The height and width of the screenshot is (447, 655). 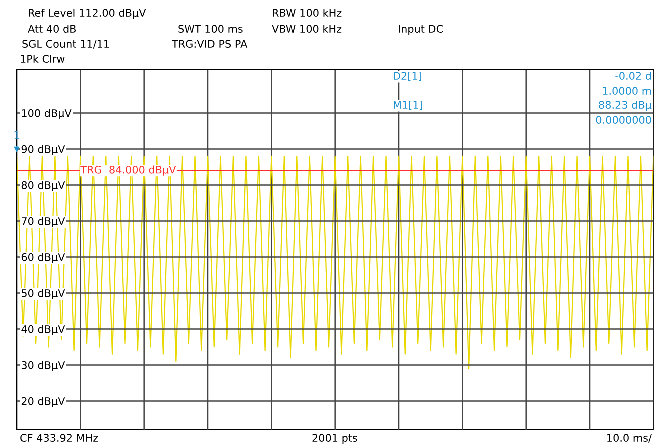 I want to click on text: CF 433.92 MHz, so click(x=59, y=438).